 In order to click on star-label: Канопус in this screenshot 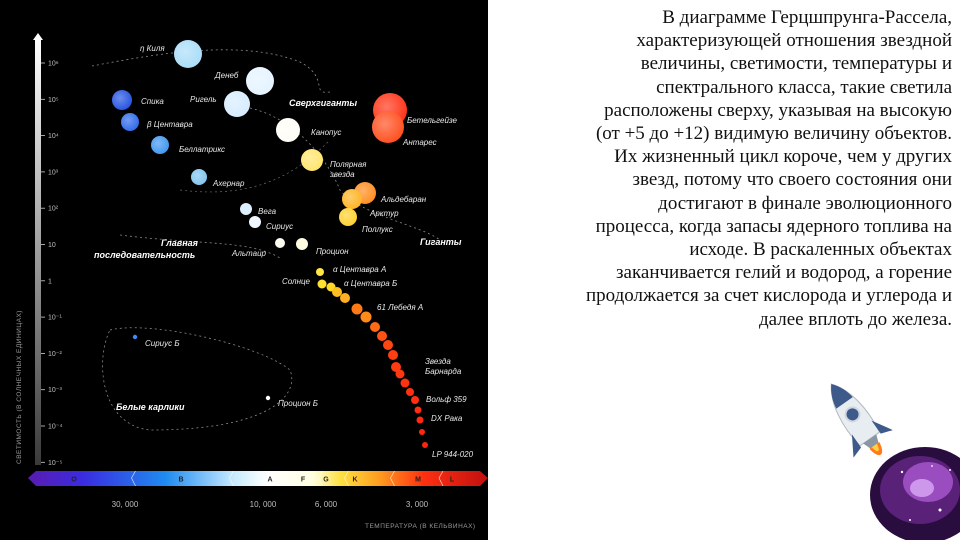, I will do `click(326, 132)`.